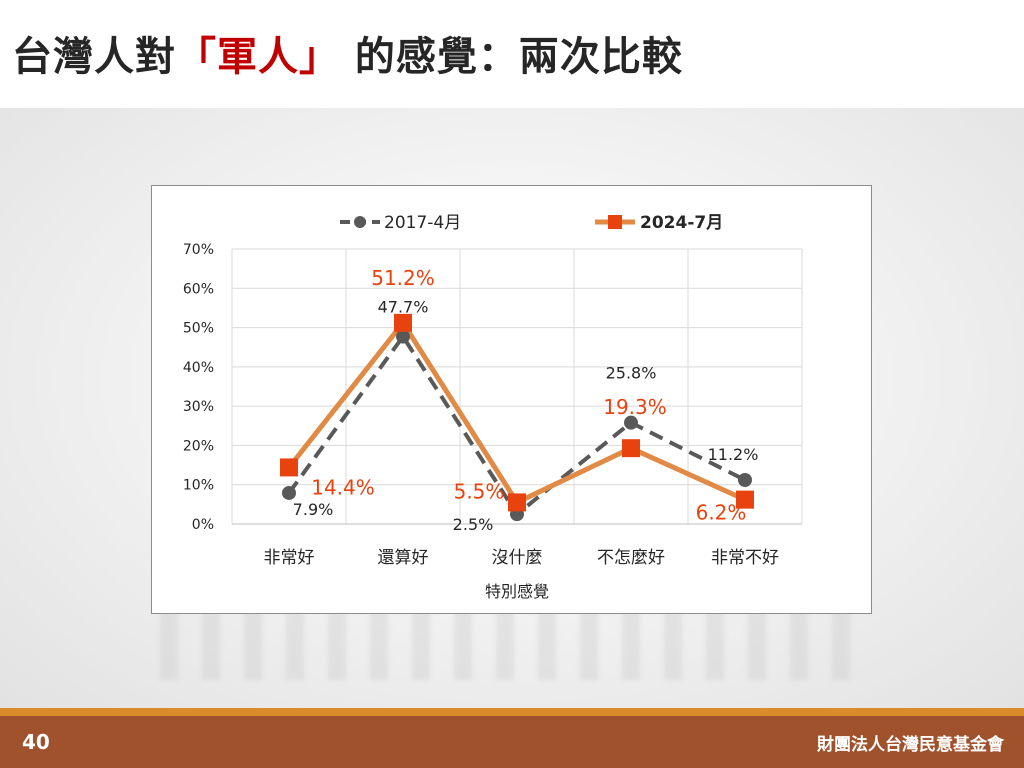  What do you see at coordinates (36, 742) in the screenshot?
I see `page-number: 40` at bounding box center [36, 742].